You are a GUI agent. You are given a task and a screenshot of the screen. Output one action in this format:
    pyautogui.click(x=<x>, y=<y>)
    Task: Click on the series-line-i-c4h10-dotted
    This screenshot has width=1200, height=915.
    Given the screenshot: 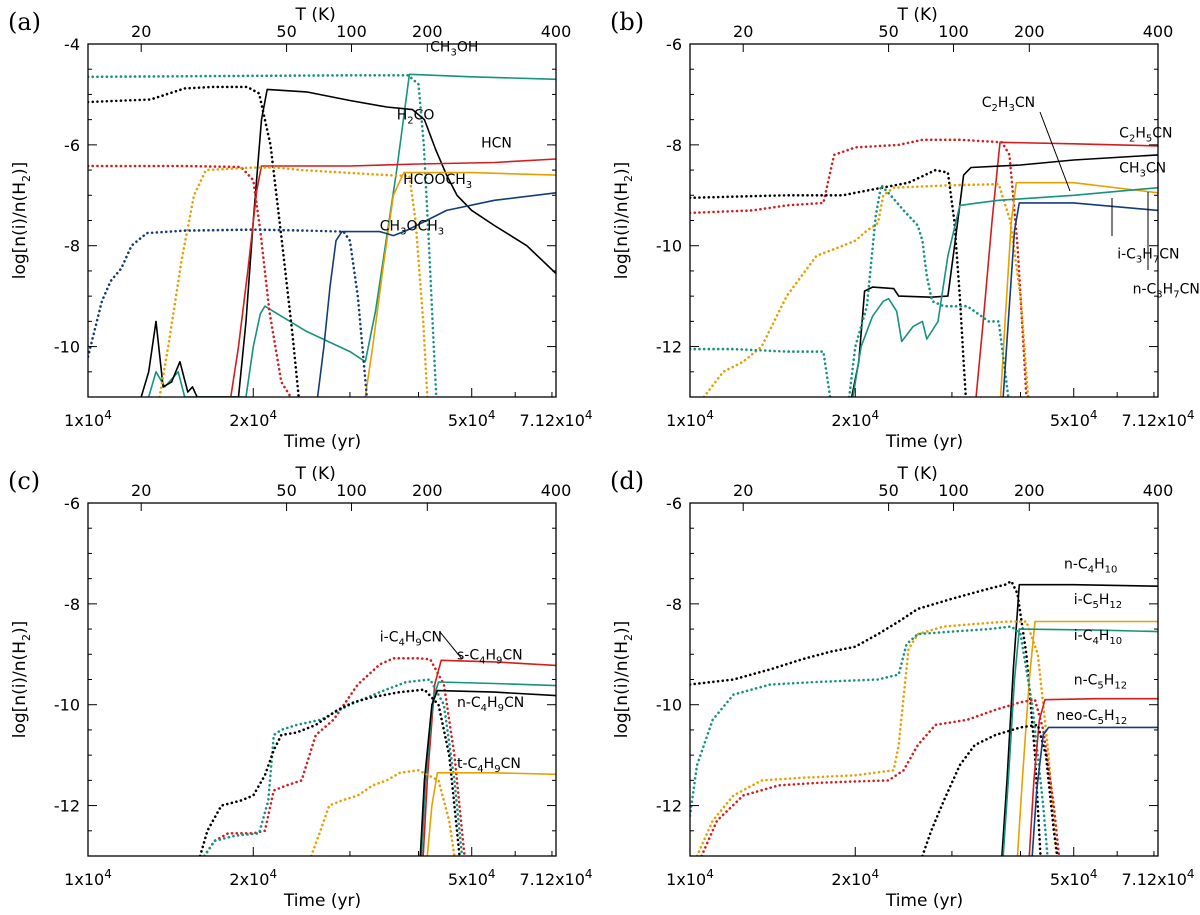 What is the action you would take?
    pyautogui.click(x=869, y=740)
    